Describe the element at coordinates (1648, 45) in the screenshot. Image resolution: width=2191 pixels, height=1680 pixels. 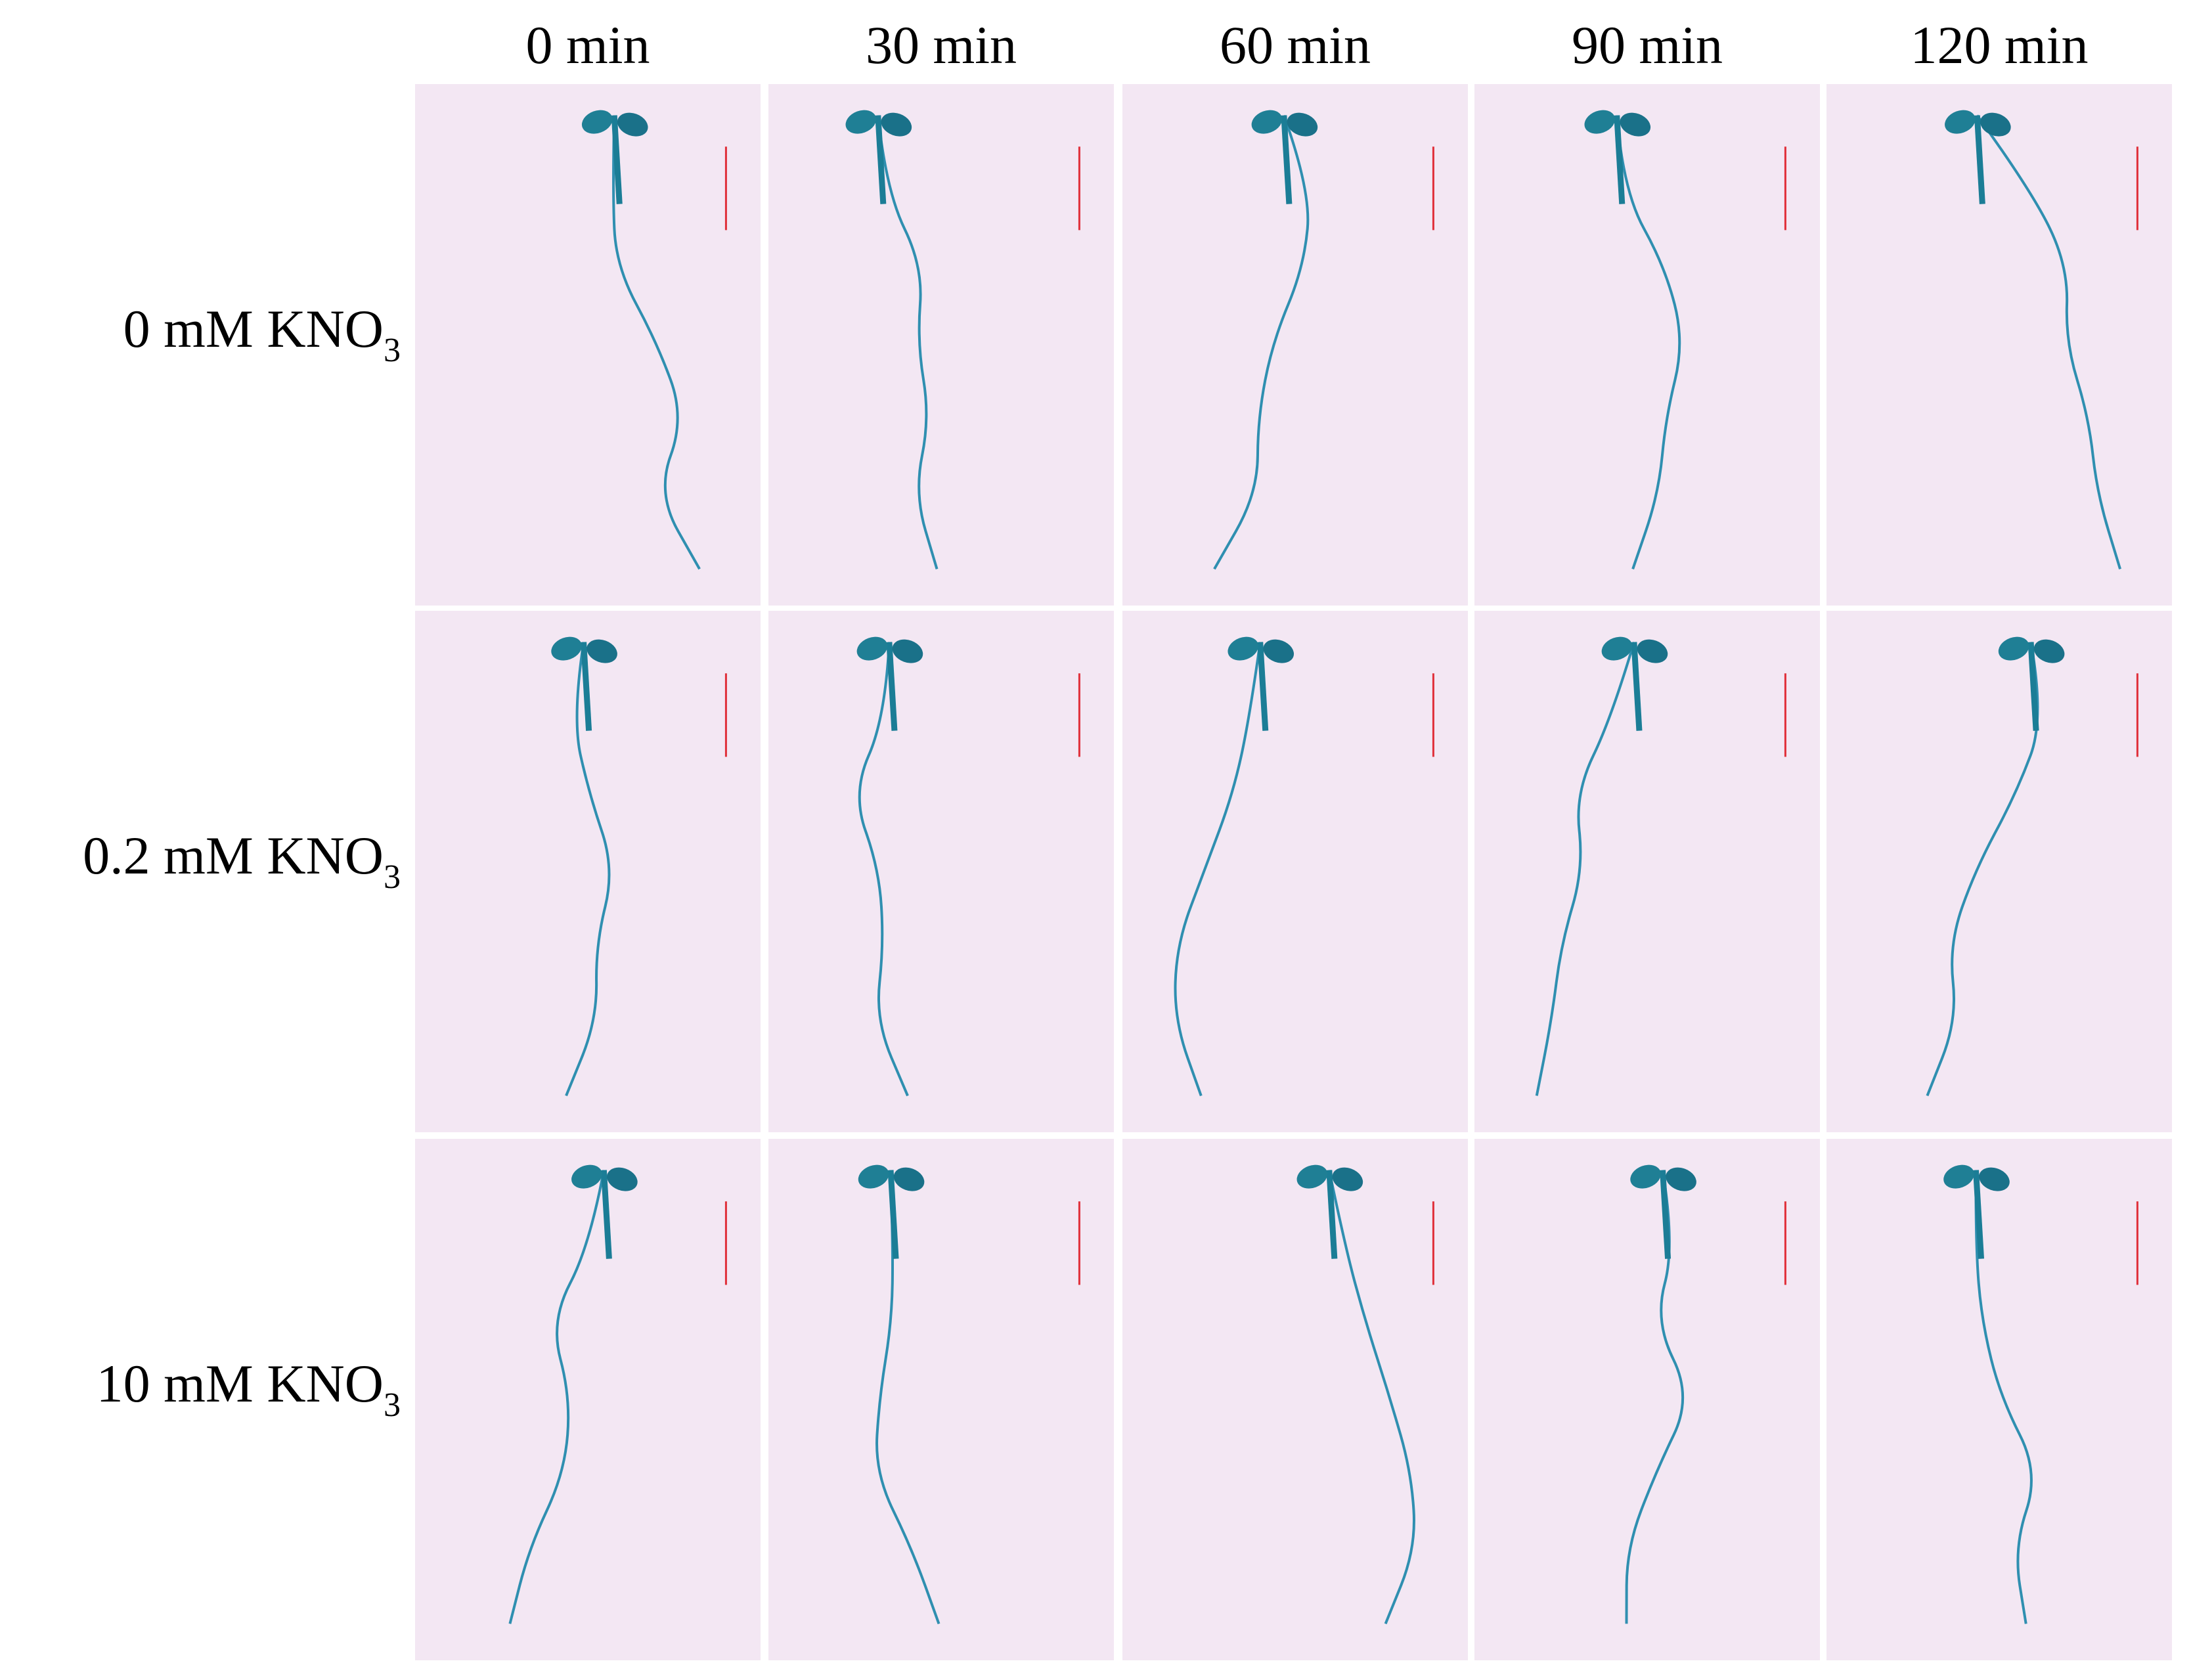
I see `column-label: 90 min` at that location.